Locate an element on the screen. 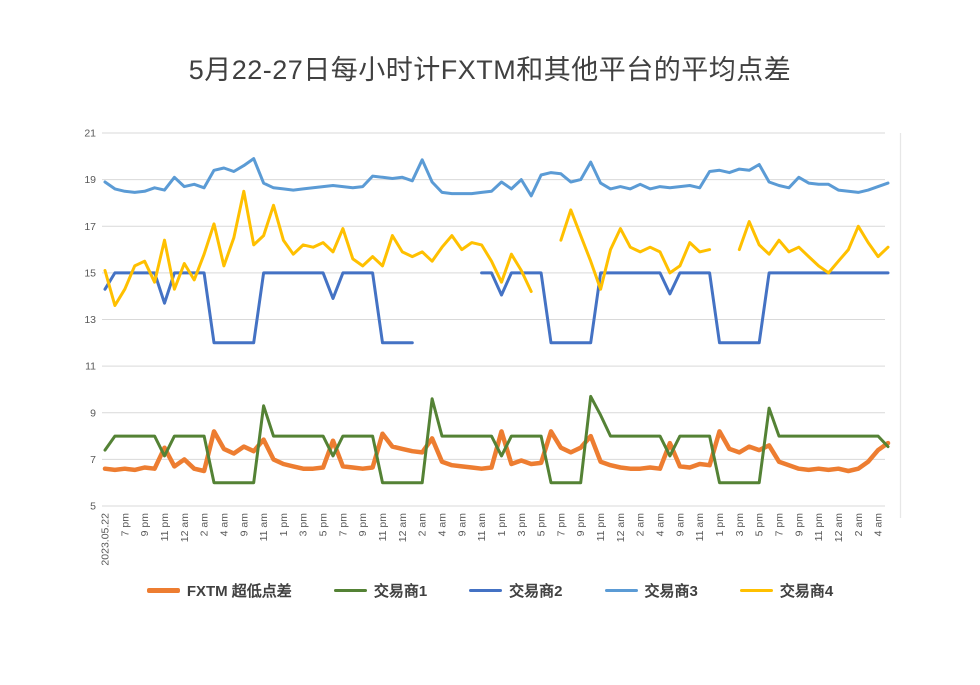  legend-item-1: 交易商1 is located at coordinates (380, 590).